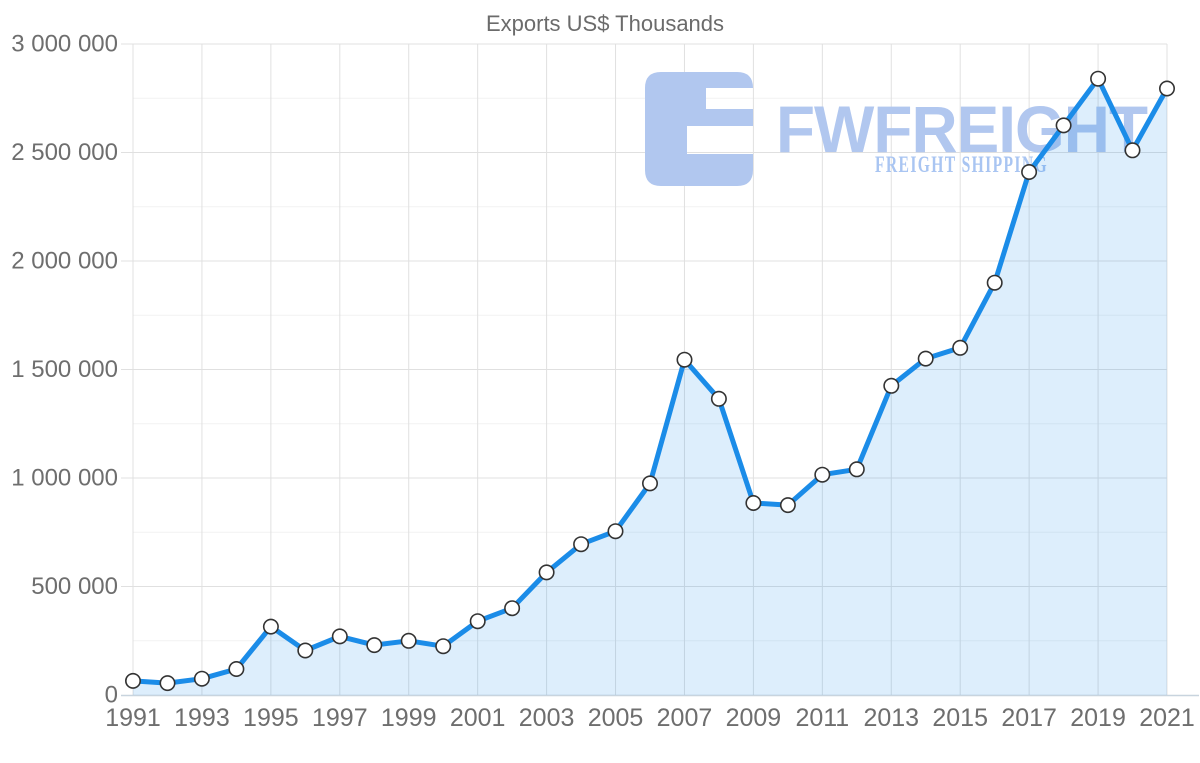 This screenshot has height=763, width=1200. I want to click on watermark-tagline-text: FREIGHT SHIPPING, so click(961, 164).